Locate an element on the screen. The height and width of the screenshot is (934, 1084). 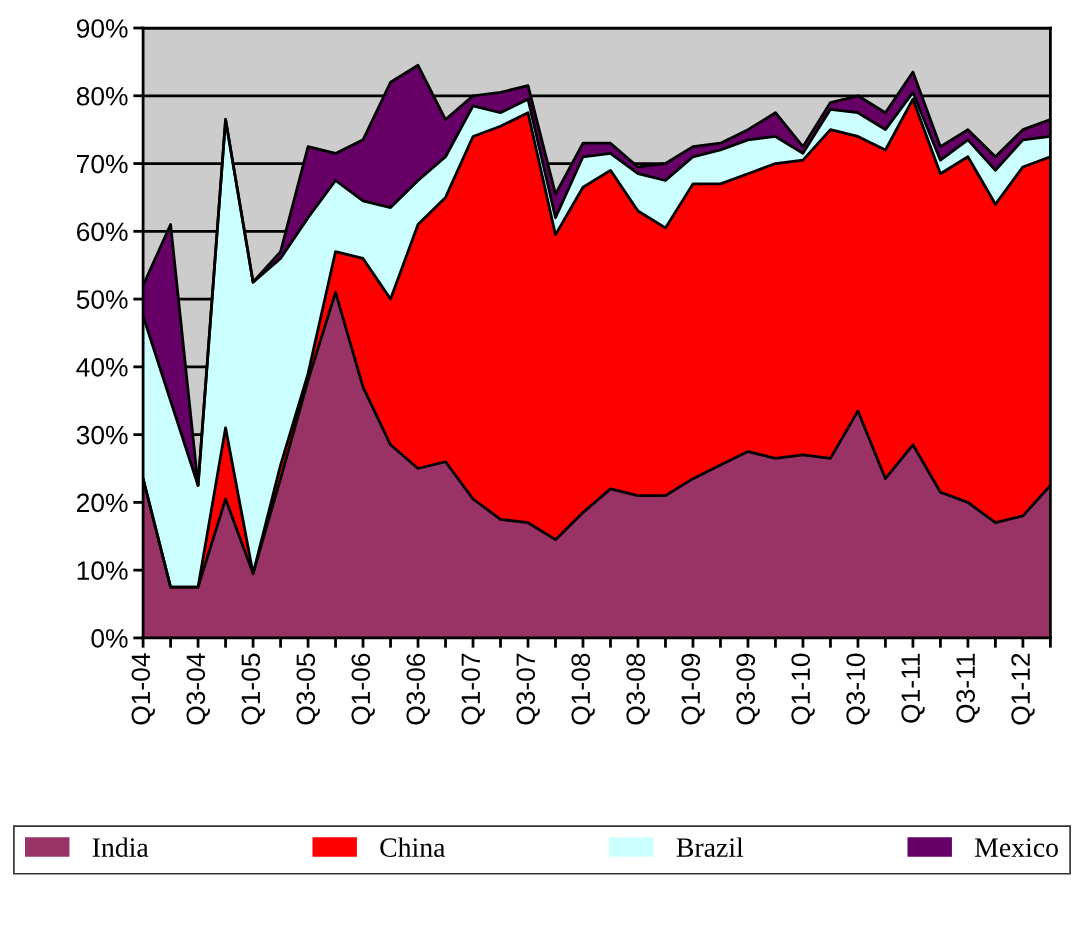
y-tick-label: 0% is located at coordinates (109, 638).